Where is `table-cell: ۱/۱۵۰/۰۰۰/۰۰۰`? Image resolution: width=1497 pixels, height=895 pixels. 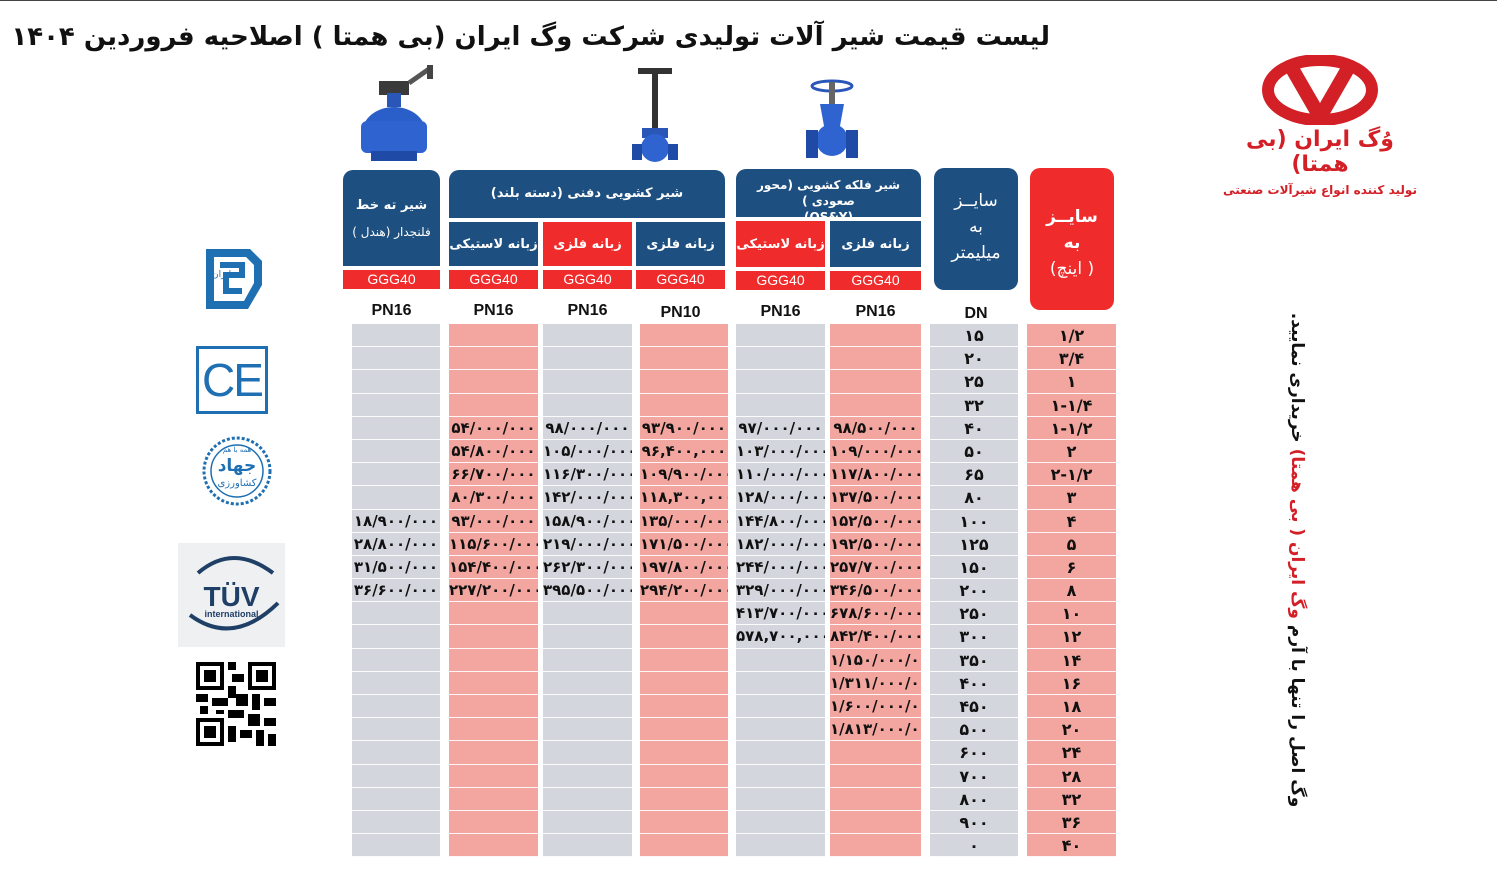 table-cell: ۱/۱۵۰/۰۰۰/۰۰۰ is located at coordinates (875, 660).